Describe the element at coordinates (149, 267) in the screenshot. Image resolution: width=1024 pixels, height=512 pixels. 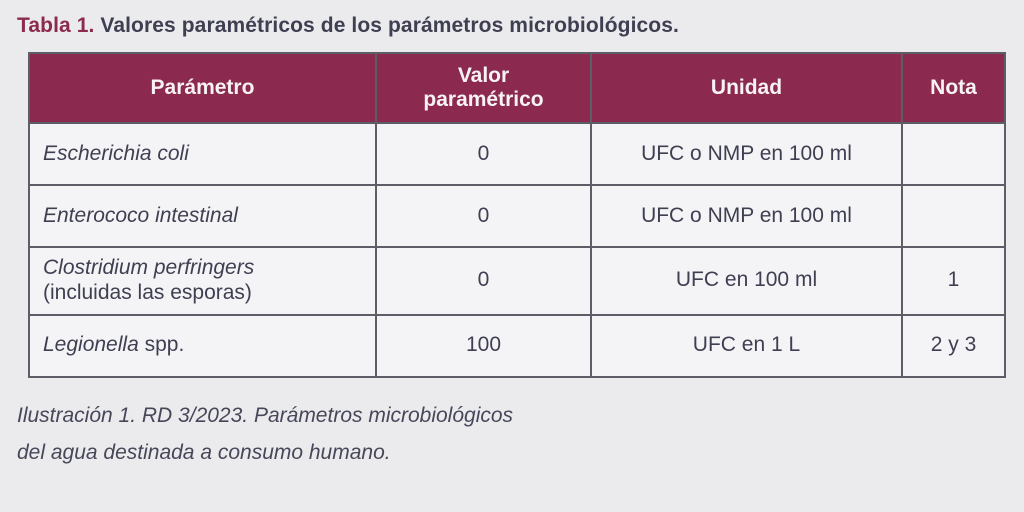
I see `parametro-name: Clostridium perfringers` at that location.